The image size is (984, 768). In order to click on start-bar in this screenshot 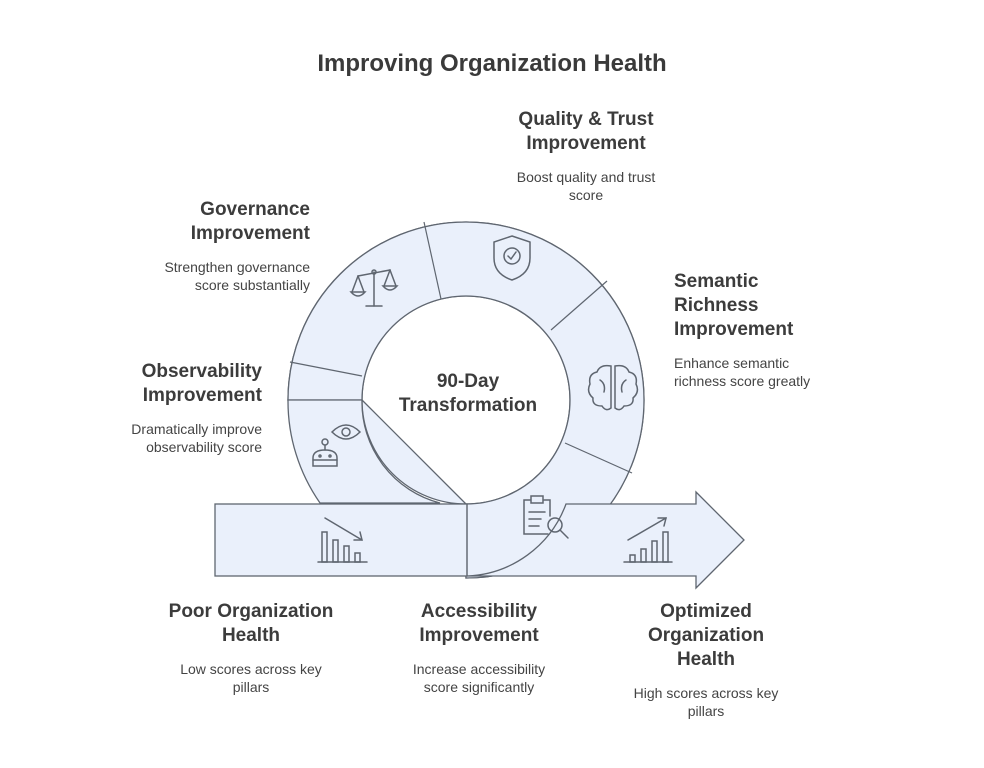, I will do `click(341, 540)`.